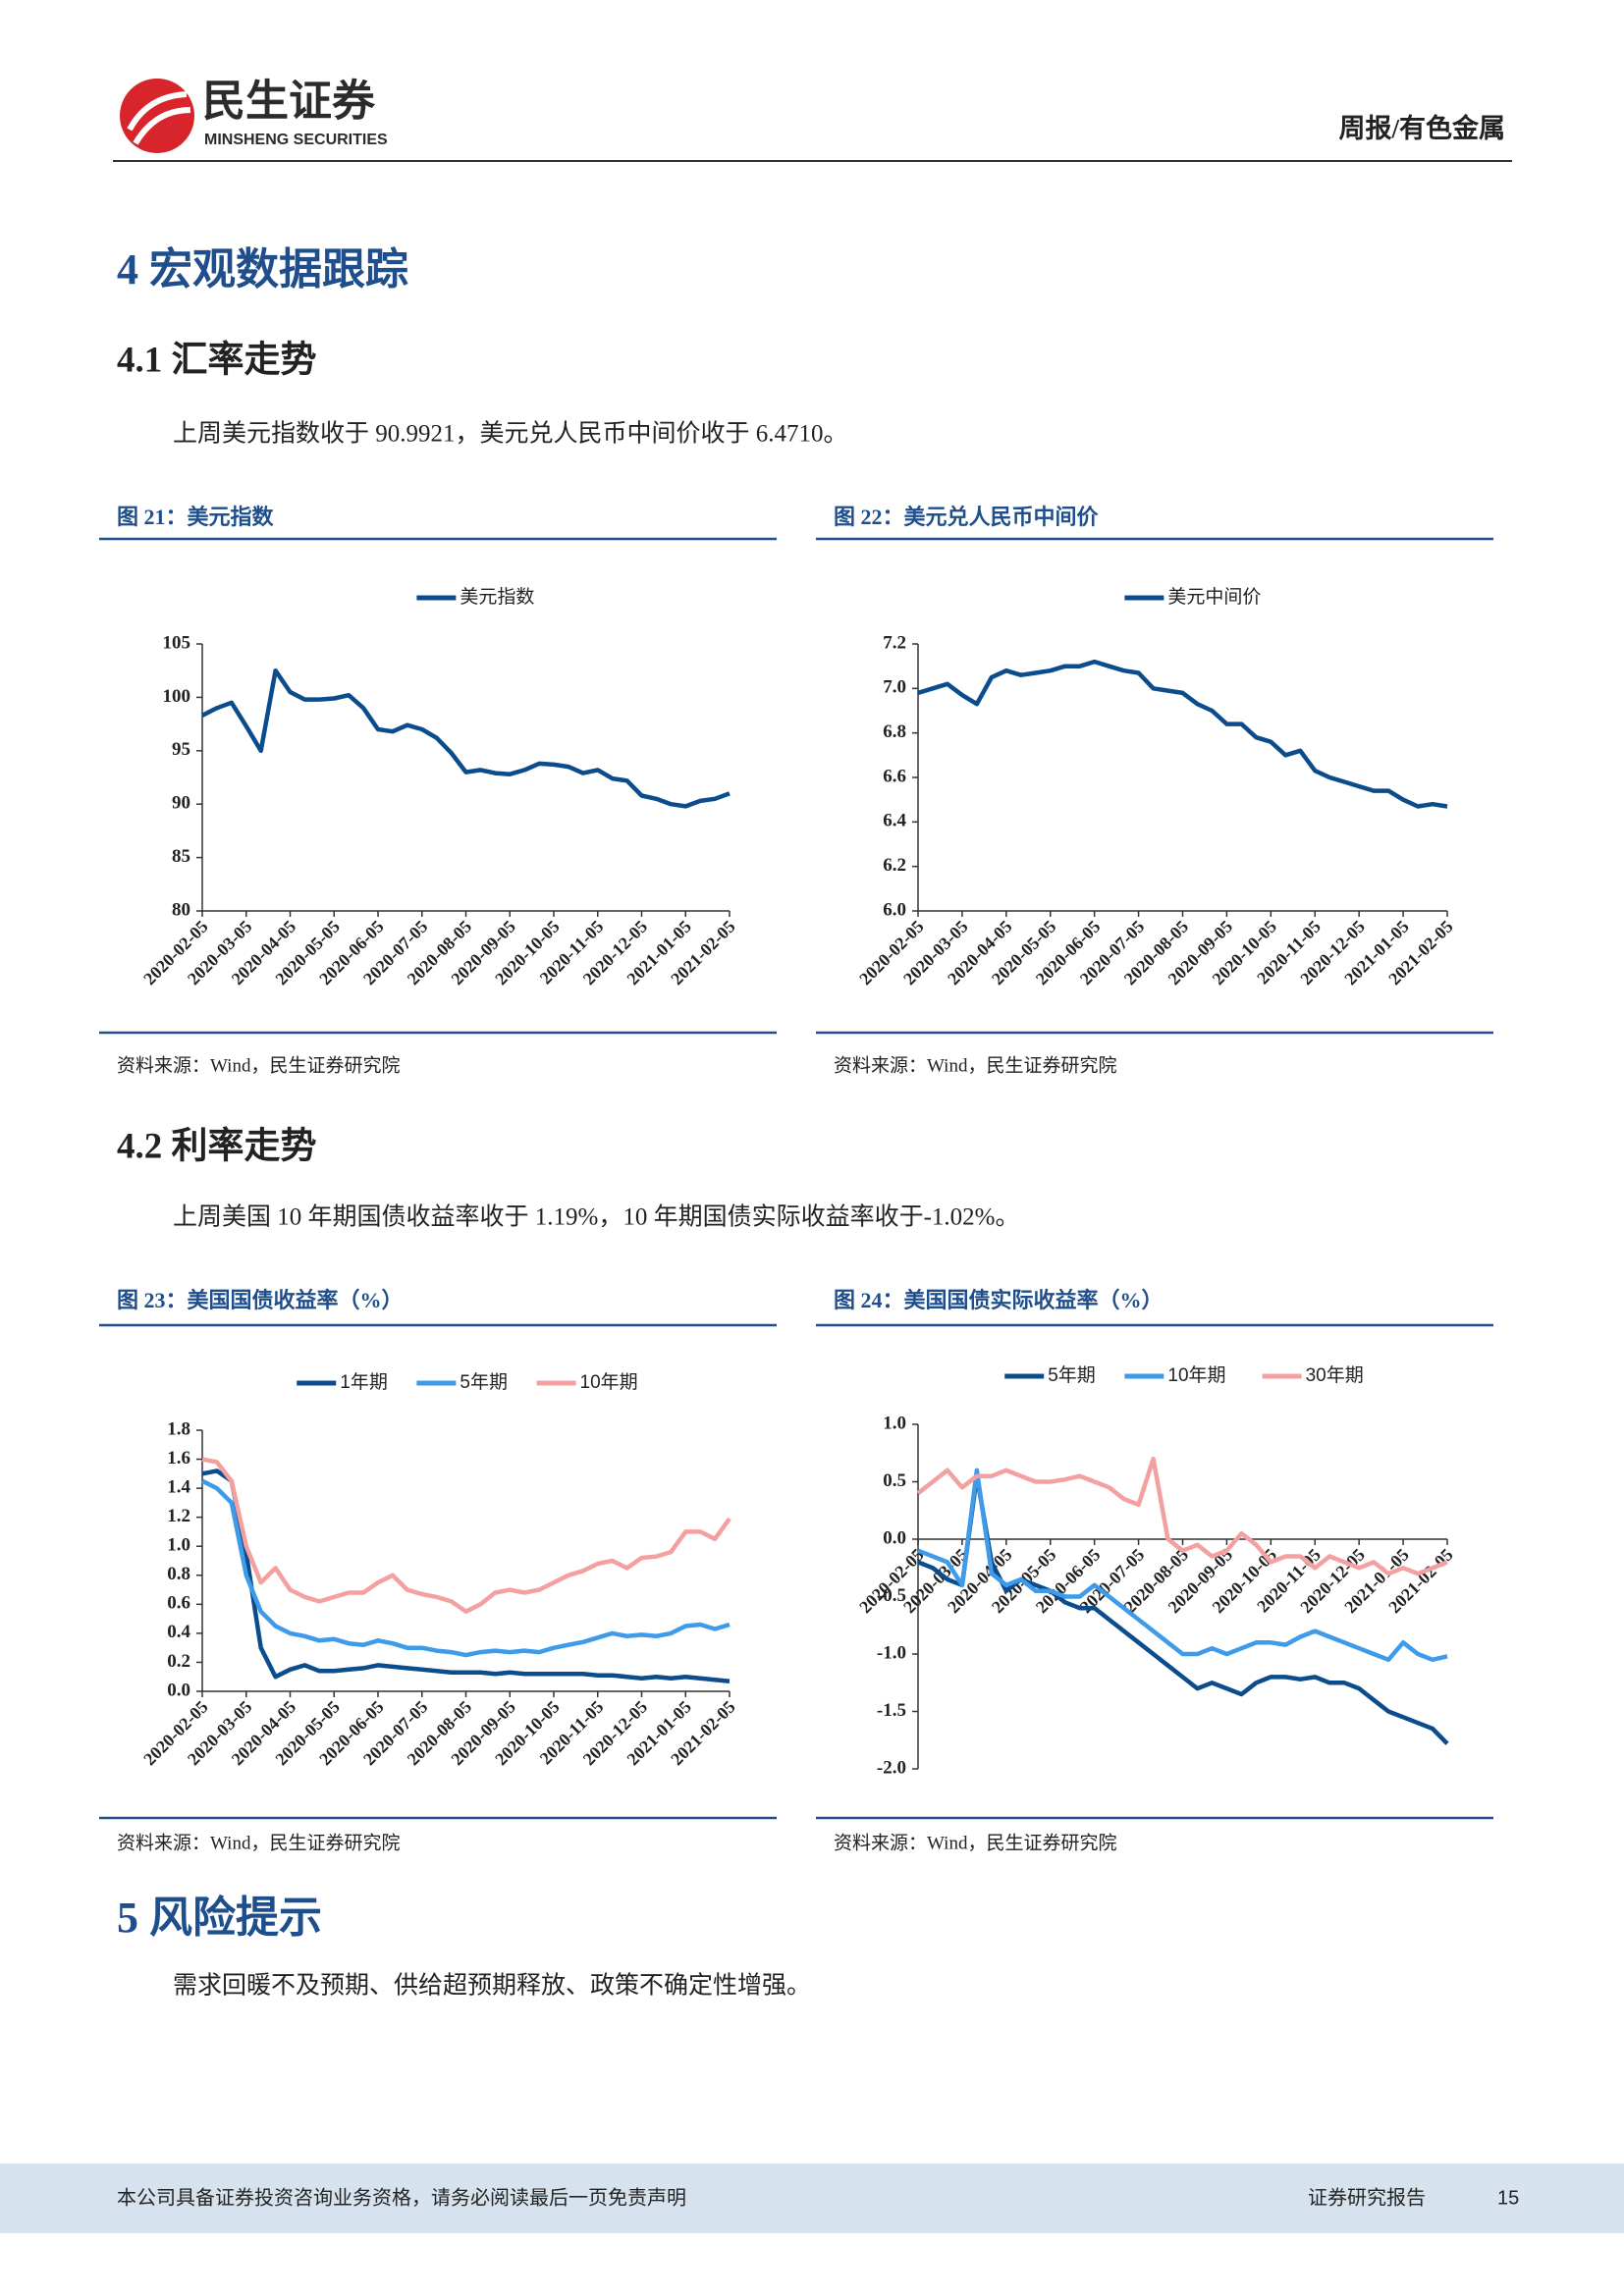 This screenshot has width=1624, height=2296. Describe the element at coordinates (289, 102) in the screenshot. I see `logo-cn: 民生证券` at that location.